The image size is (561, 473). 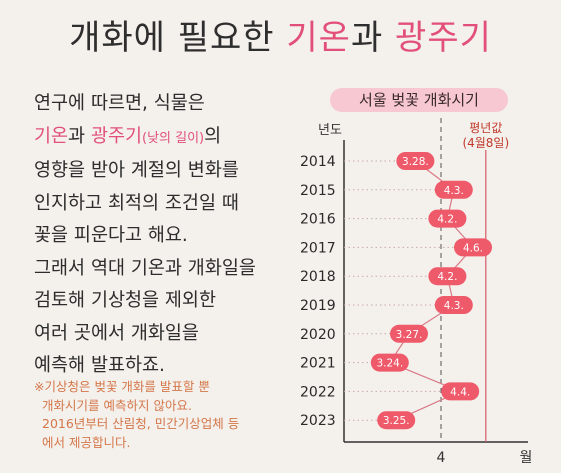 I want to click on data-label: 3.27., so click(x=409, y=335).